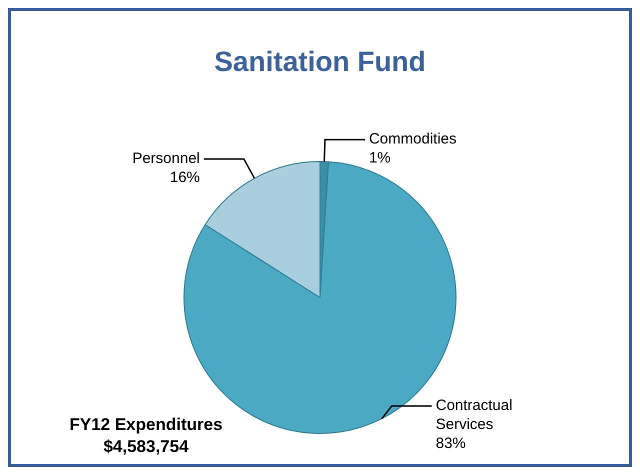 The image size is (640, 475). What do you see at coordinates (185, 177) in the screenshot?
I see `data-label: 16%` at bounding box center [185, 177].